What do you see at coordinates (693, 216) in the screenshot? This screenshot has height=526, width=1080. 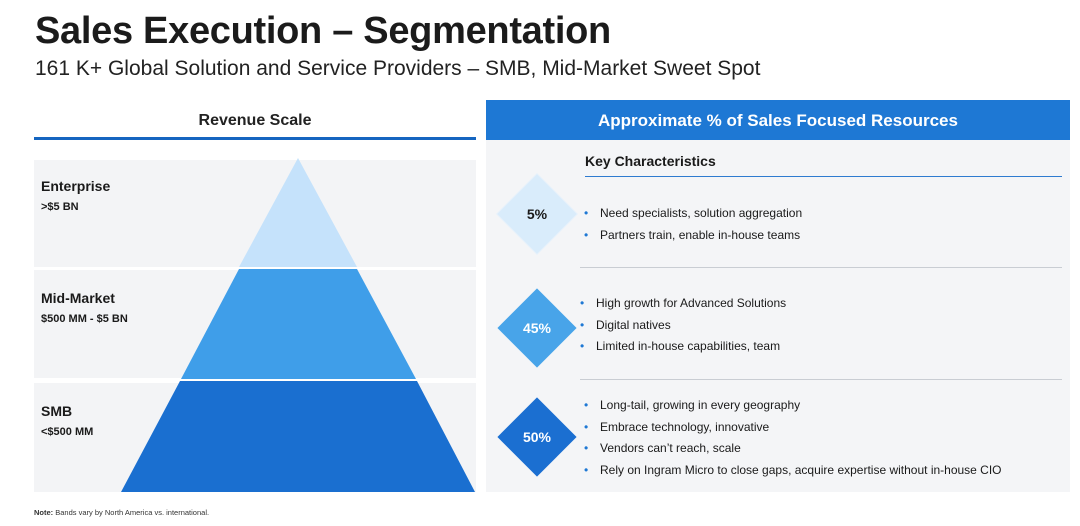 I see `list-item: Need specialists, solution aggregation` at bounding box center [693, 216].